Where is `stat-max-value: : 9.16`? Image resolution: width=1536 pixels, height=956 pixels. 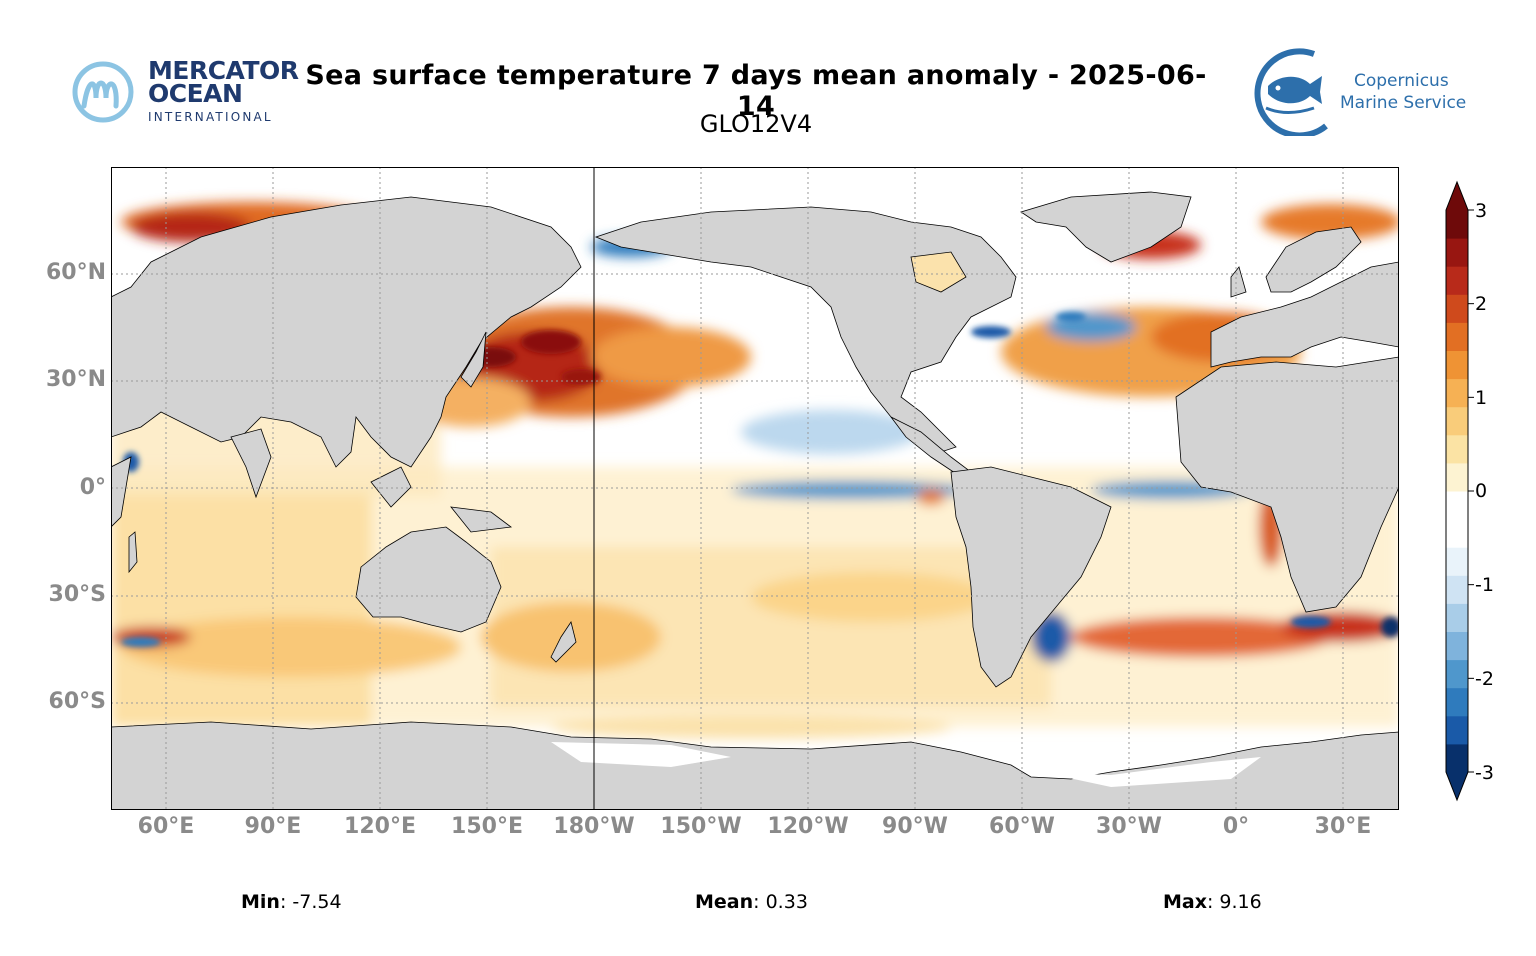
stat-max-value: : 9.16 is located at coordinates (1234, 902).